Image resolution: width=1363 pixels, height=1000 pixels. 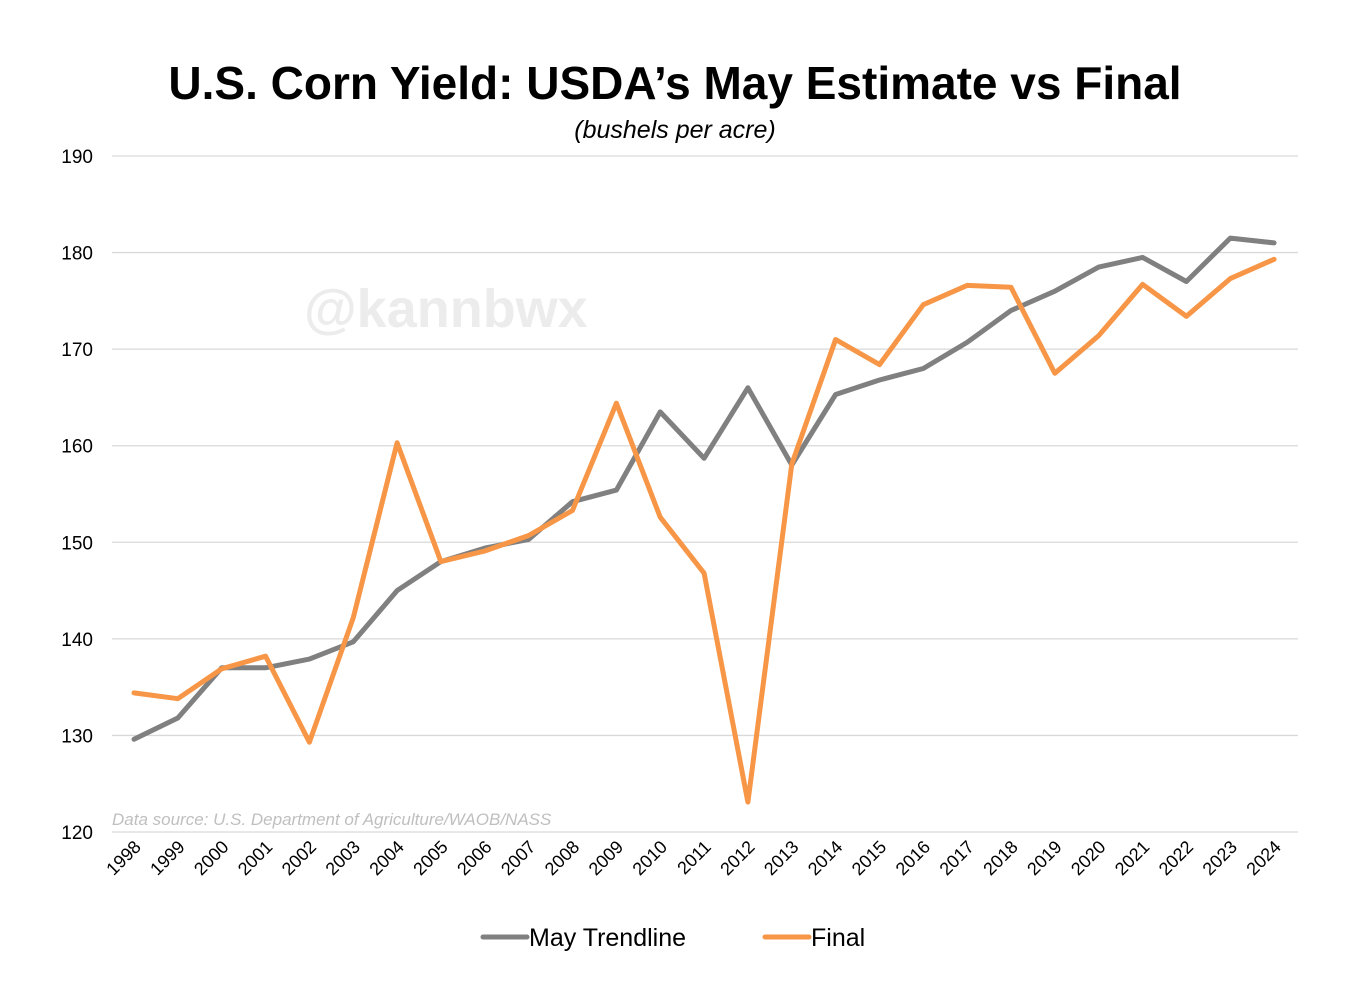 I want to click on x-tick-label: 2015, so click(x=869, y=858).